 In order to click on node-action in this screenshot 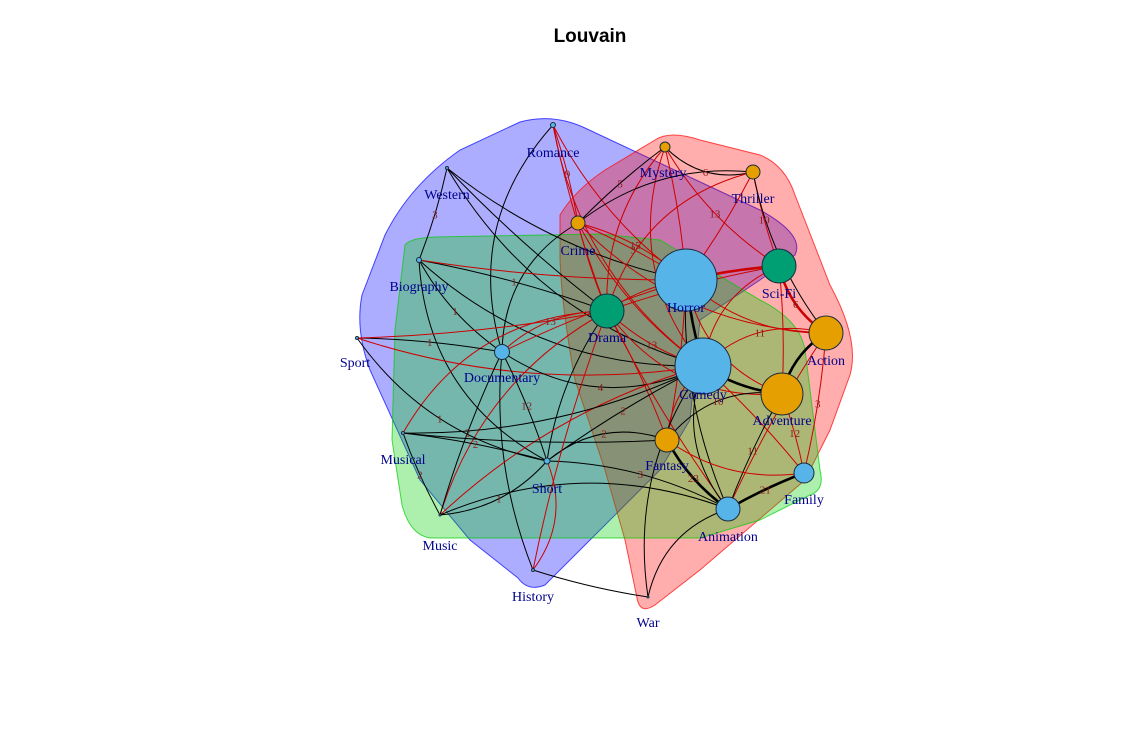, I will do `click(826, 333)`.